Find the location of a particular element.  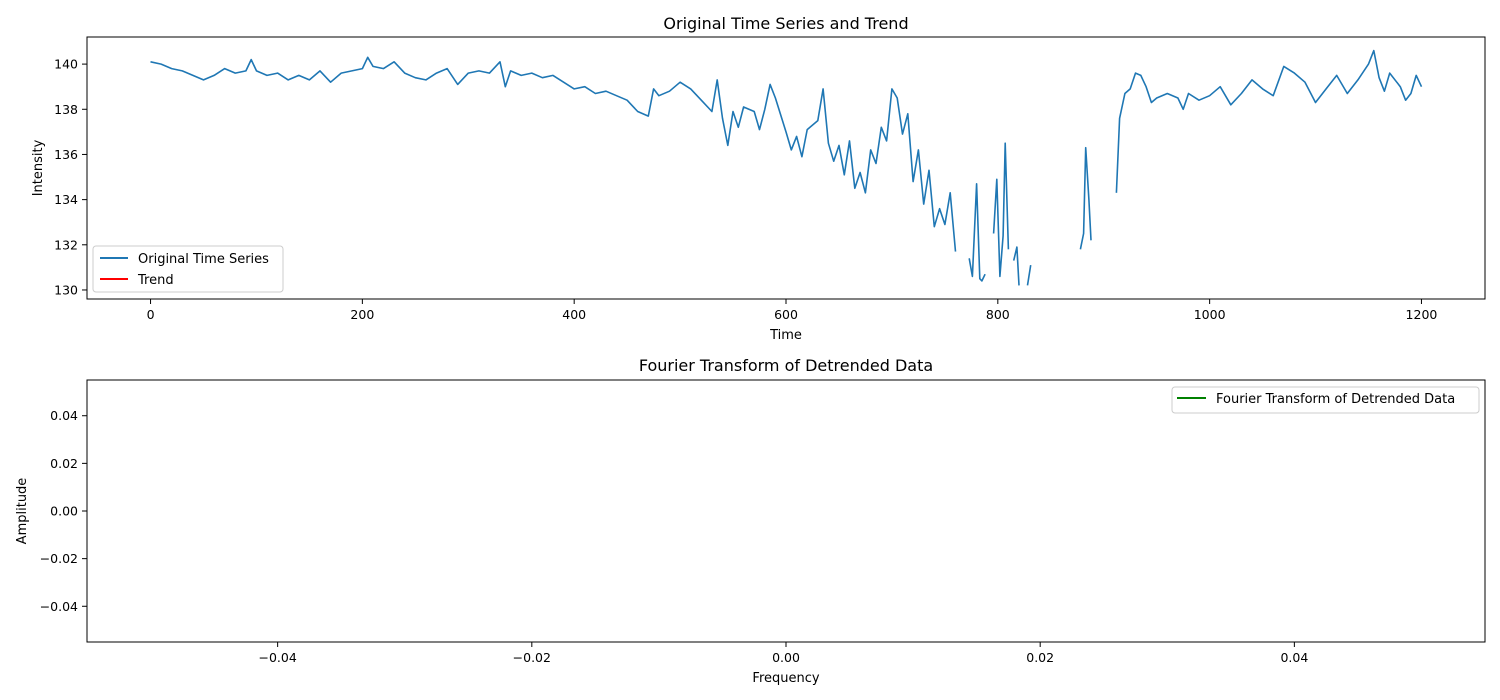

y-tick-label: 0.00 is located at coordinates (64, 511).